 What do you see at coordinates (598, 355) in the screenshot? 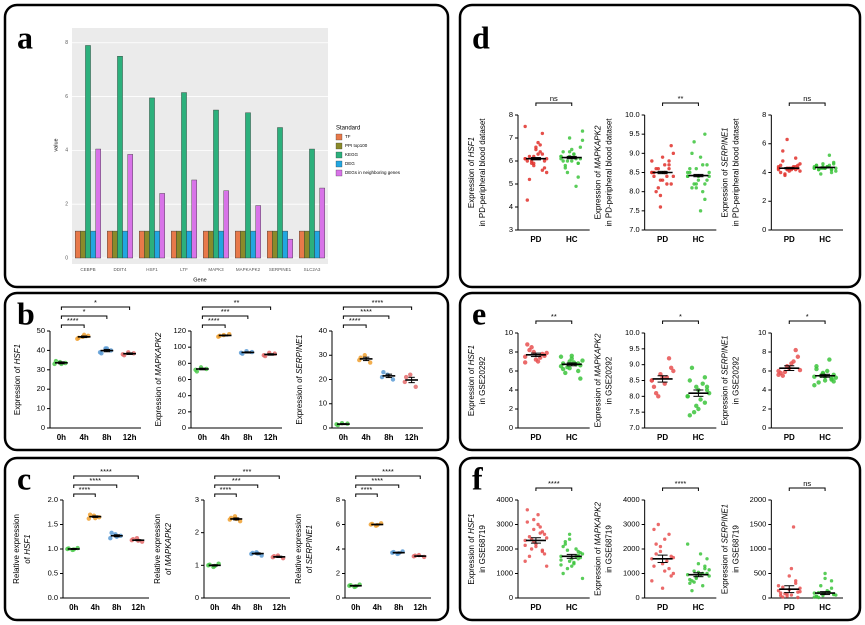
I see `y-axis-label-part: MAPKAPK2` at bounding box center [598, 355].